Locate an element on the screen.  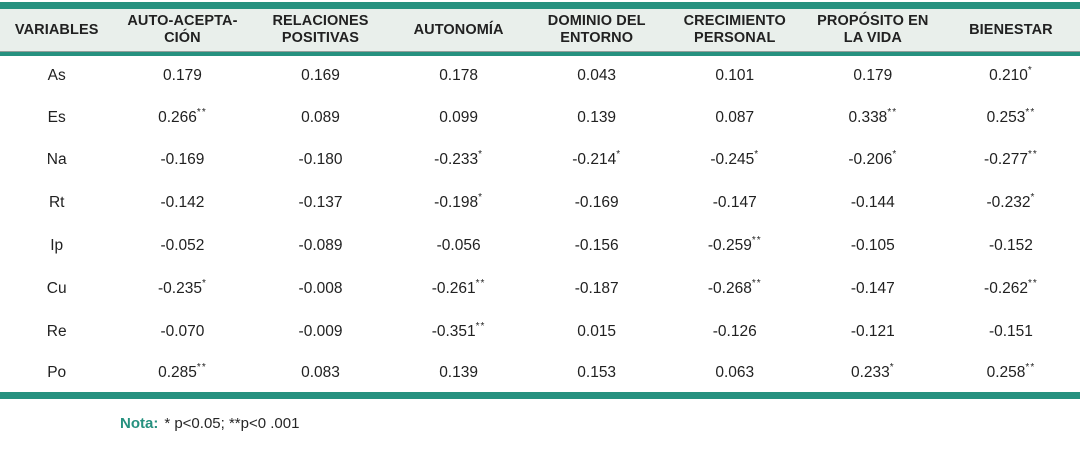
table-cell: -0.070 is located at coordinates (182, 332).